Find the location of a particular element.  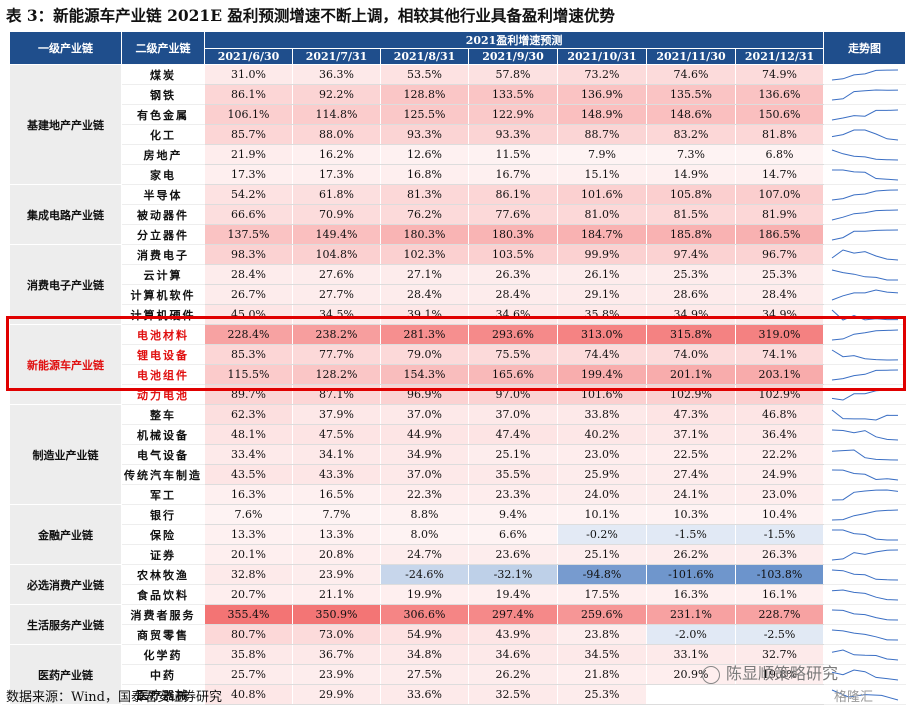

level2-label: 消费电子 is located at coordinates (163, 254).